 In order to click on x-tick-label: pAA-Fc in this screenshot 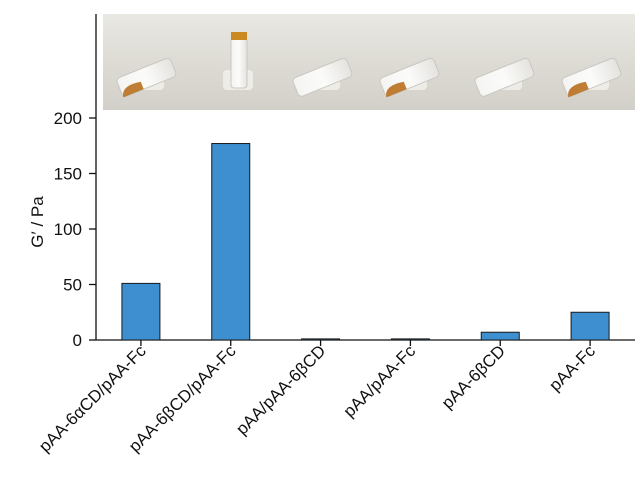, I will do `click(572, 368)`.